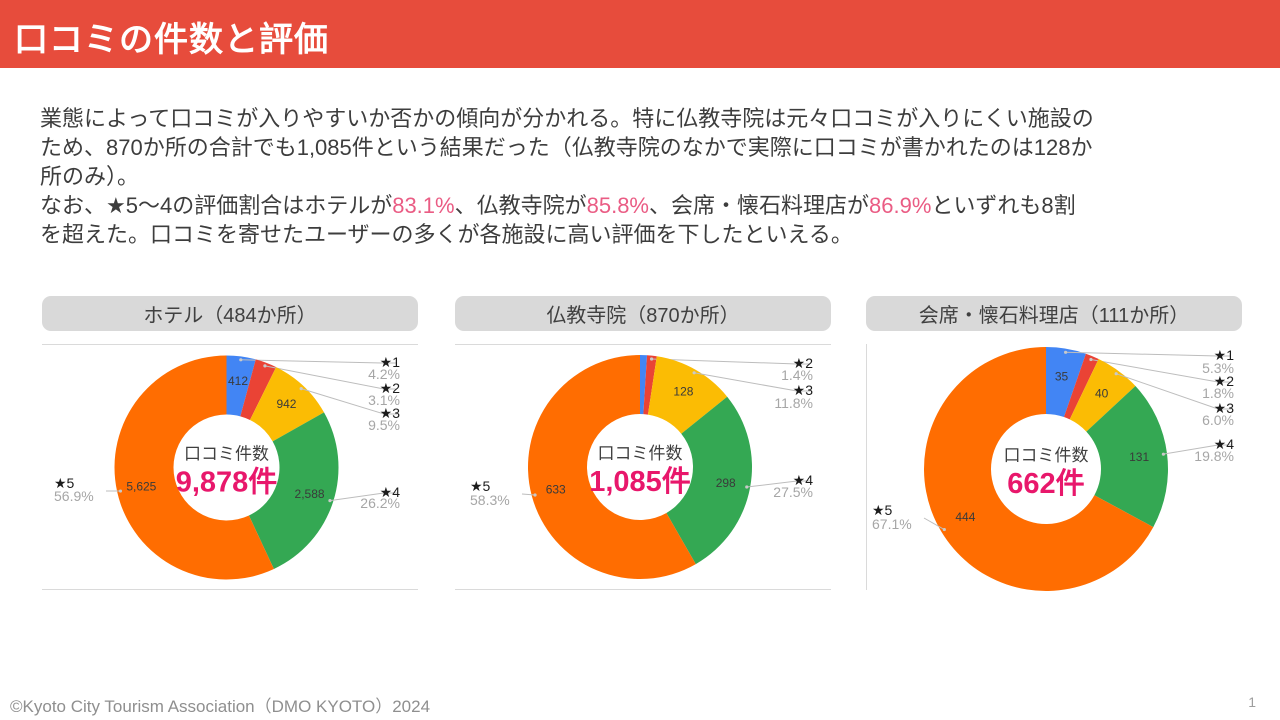  What do you see at coordinates (446, 234) in the screenshot?
I see `intro-text: を超えた。口コミを寄せたユーザーの多くが各施設に高い評価を下したといえる。` at bounding box center [446, 234].